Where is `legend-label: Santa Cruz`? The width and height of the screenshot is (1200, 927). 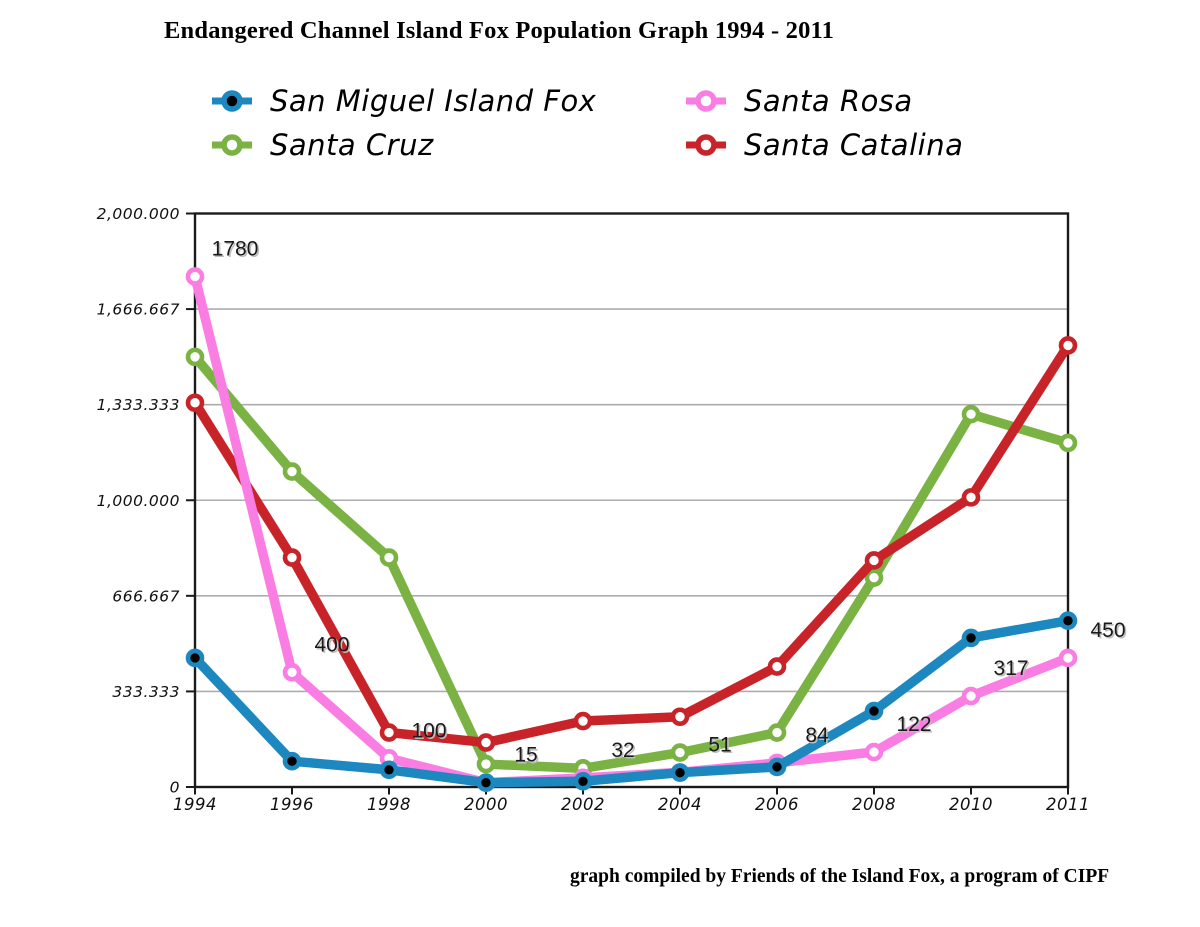 legend-label: Santa Cruz is located at coordinates (352, 144).